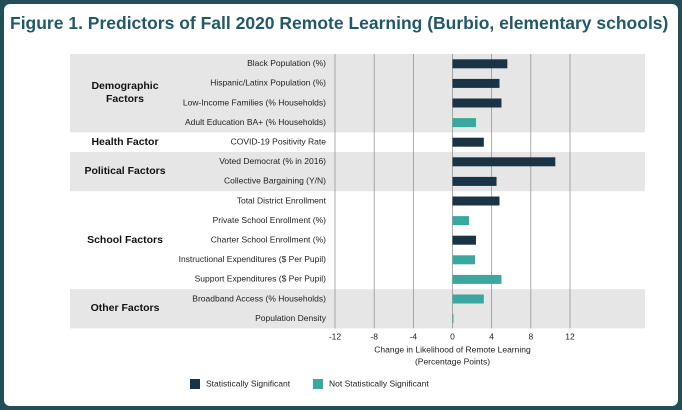 This screenshot has width=682, height=410. Describe the element at coordinates (268, 239) in the screenshot. I see `category-label: Charter School Enrollment (%)` at that location.